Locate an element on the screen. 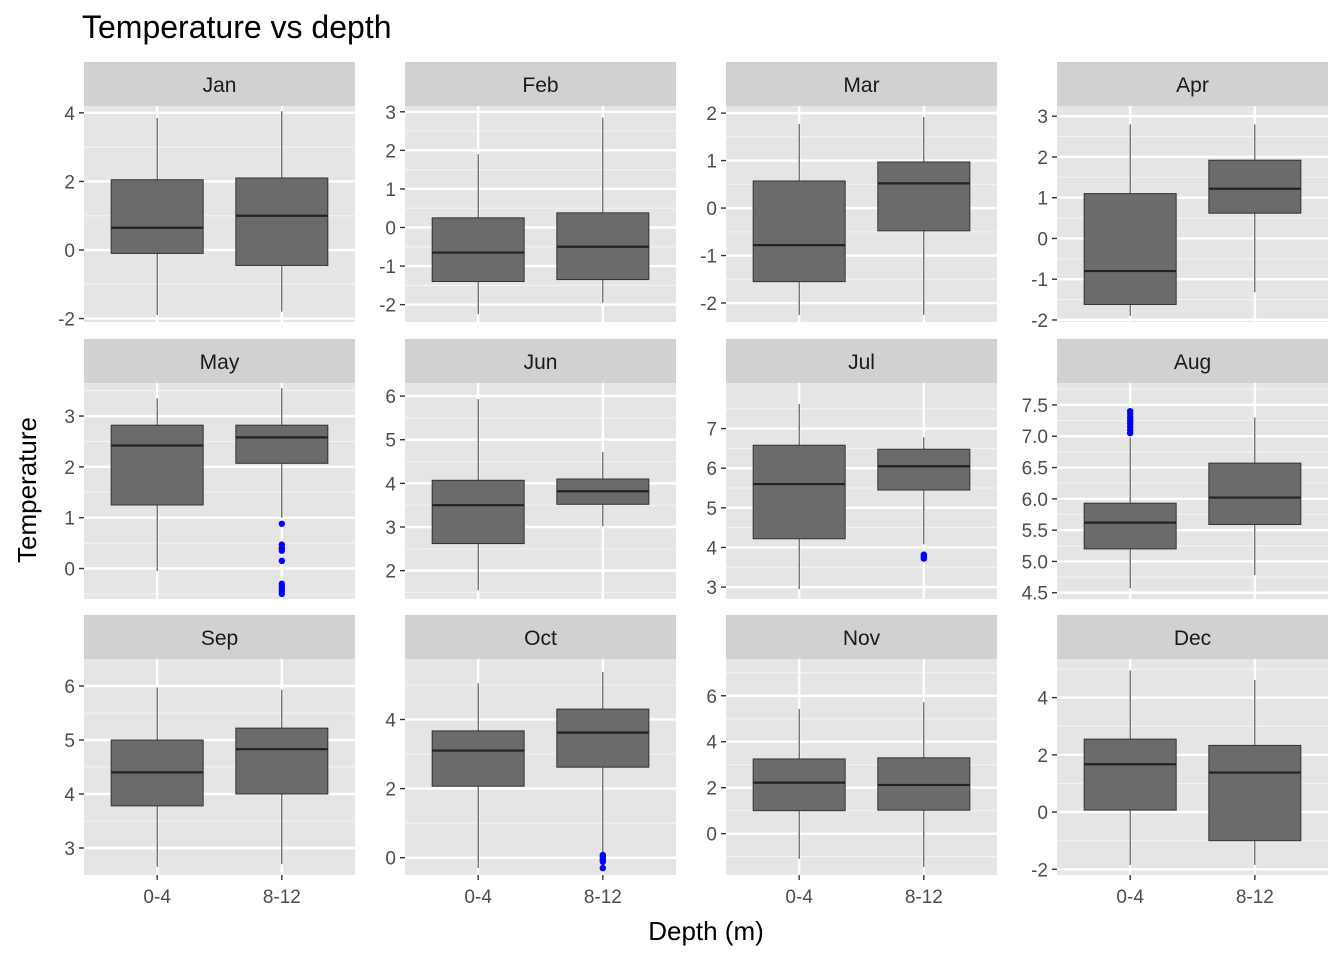 Image resolution: width=1344 pixels, height=960 pixels. y-tick-label: 6.5 is located at coordinates (1035, 469).